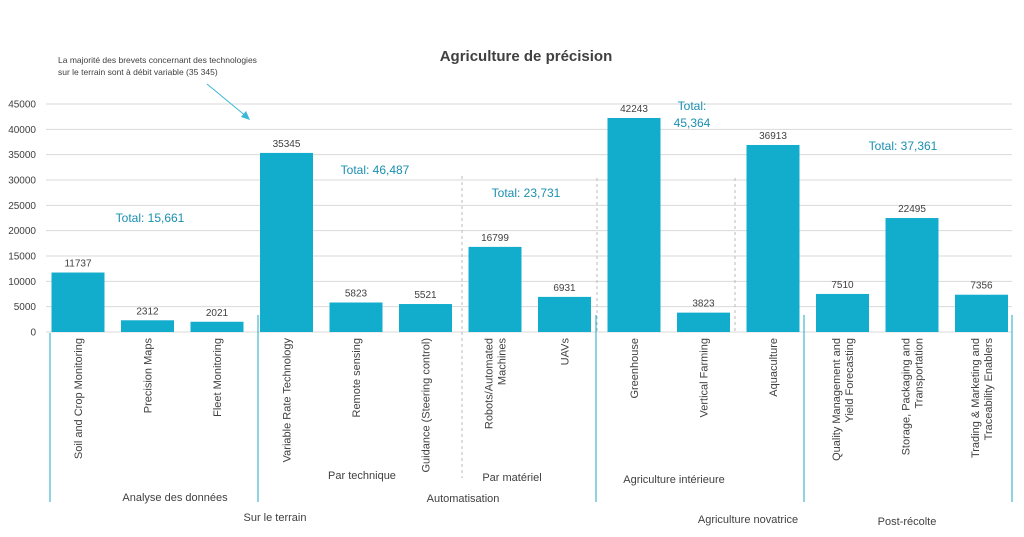 Image resolution: width=1024 pixels, height=537 pixels. Describe the element at coordinates (907, 396) in the screenshot. I see `category-label: Storage, Packaging and` at that location.